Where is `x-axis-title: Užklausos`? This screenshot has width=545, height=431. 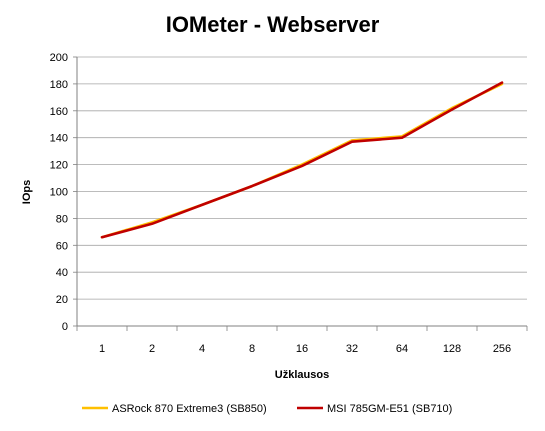 x-axis-title: Užklausos is located at coordinates (302, 375).